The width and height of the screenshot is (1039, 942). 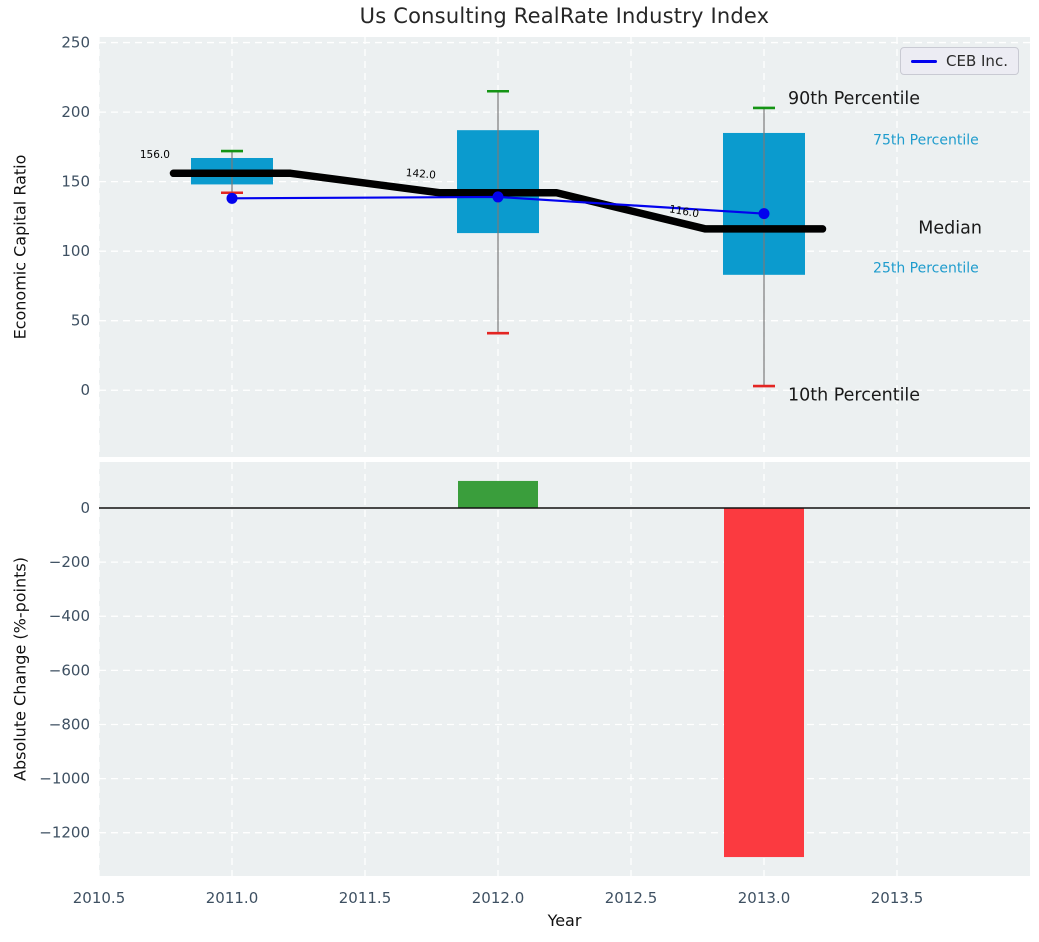 I want to click on percentile-label: Median, so click(x=950, y=229).